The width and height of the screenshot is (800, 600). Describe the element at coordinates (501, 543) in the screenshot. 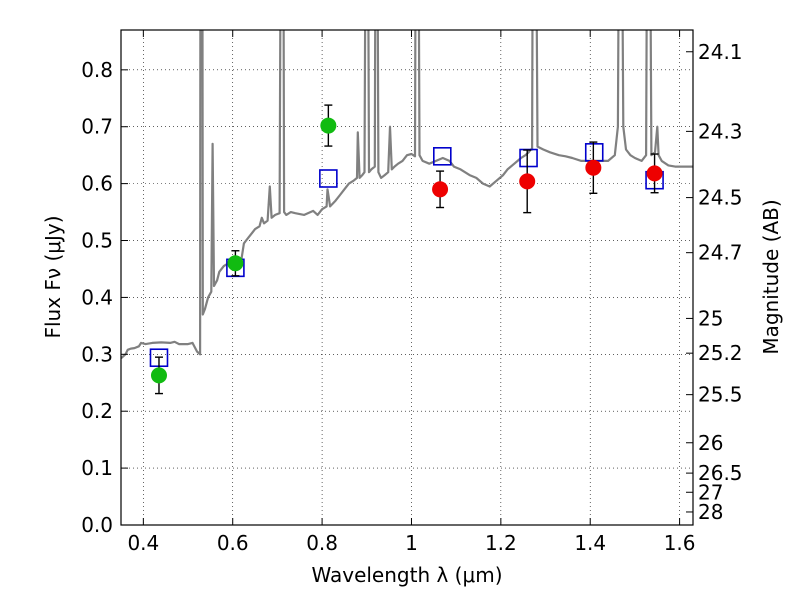

I see `x-tick-label: 1.2` at that location.